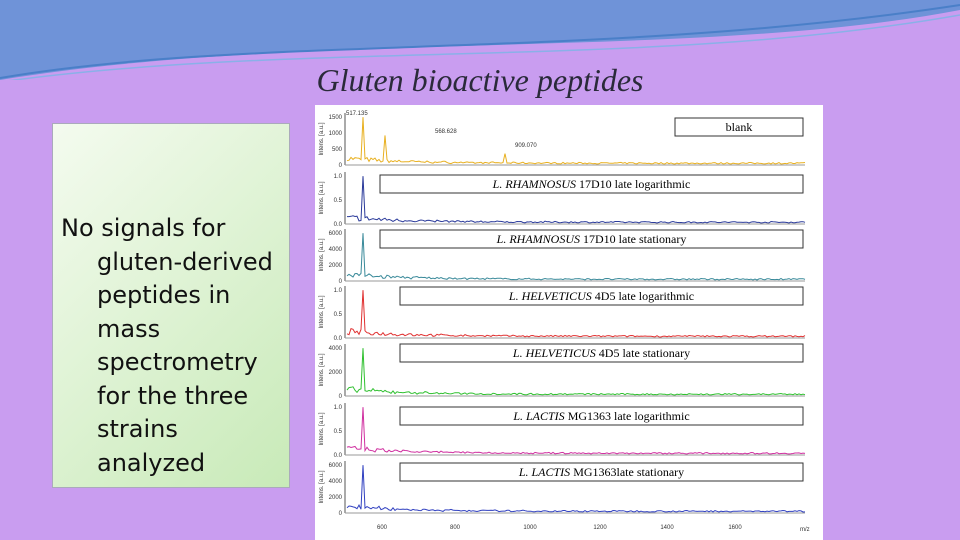  What do you see at coordinates (805, 530) in the screenshot?
I see `x-axis-label: m/z` at bounding box center [805, 530].